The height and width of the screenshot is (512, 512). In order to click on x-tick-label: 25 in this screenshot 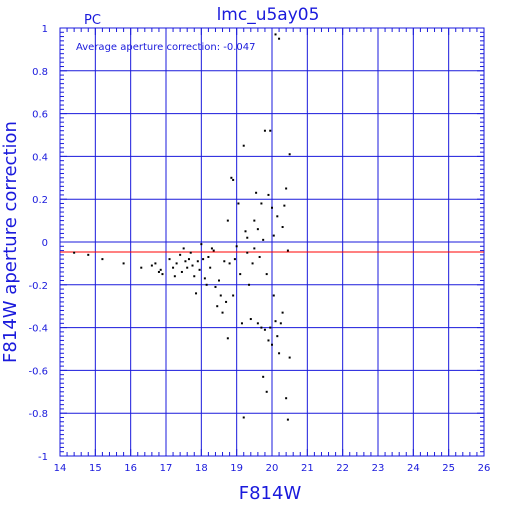, I will do `click(448, 468)`.